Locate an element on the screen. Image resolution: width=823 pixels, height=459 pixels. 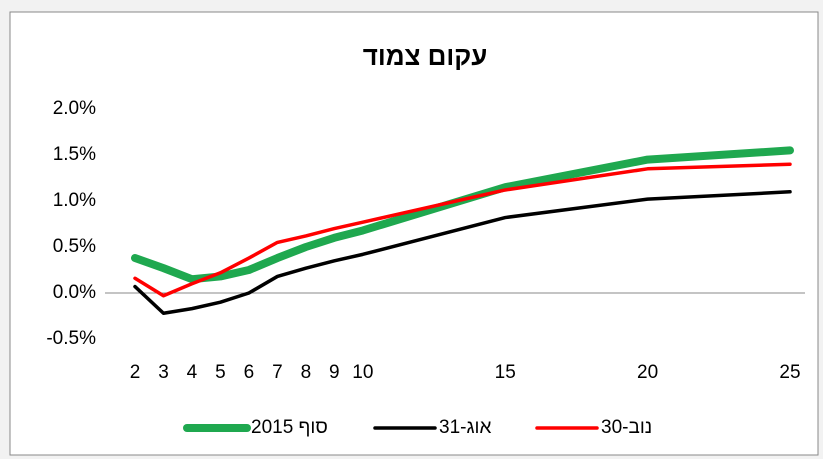
legend-label: 31-אוג is located at coordinates (465, 427).